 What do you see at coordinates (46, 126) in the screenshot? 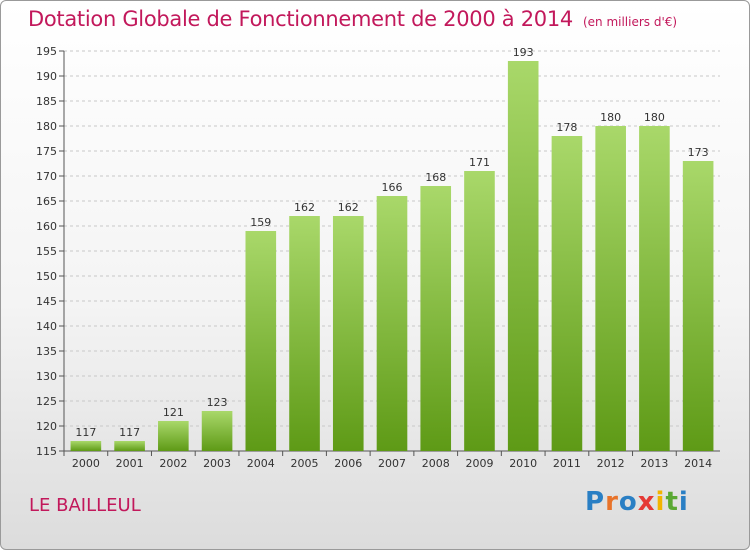
I see `y-tick-label: 180` at bounding box center [46, 126].